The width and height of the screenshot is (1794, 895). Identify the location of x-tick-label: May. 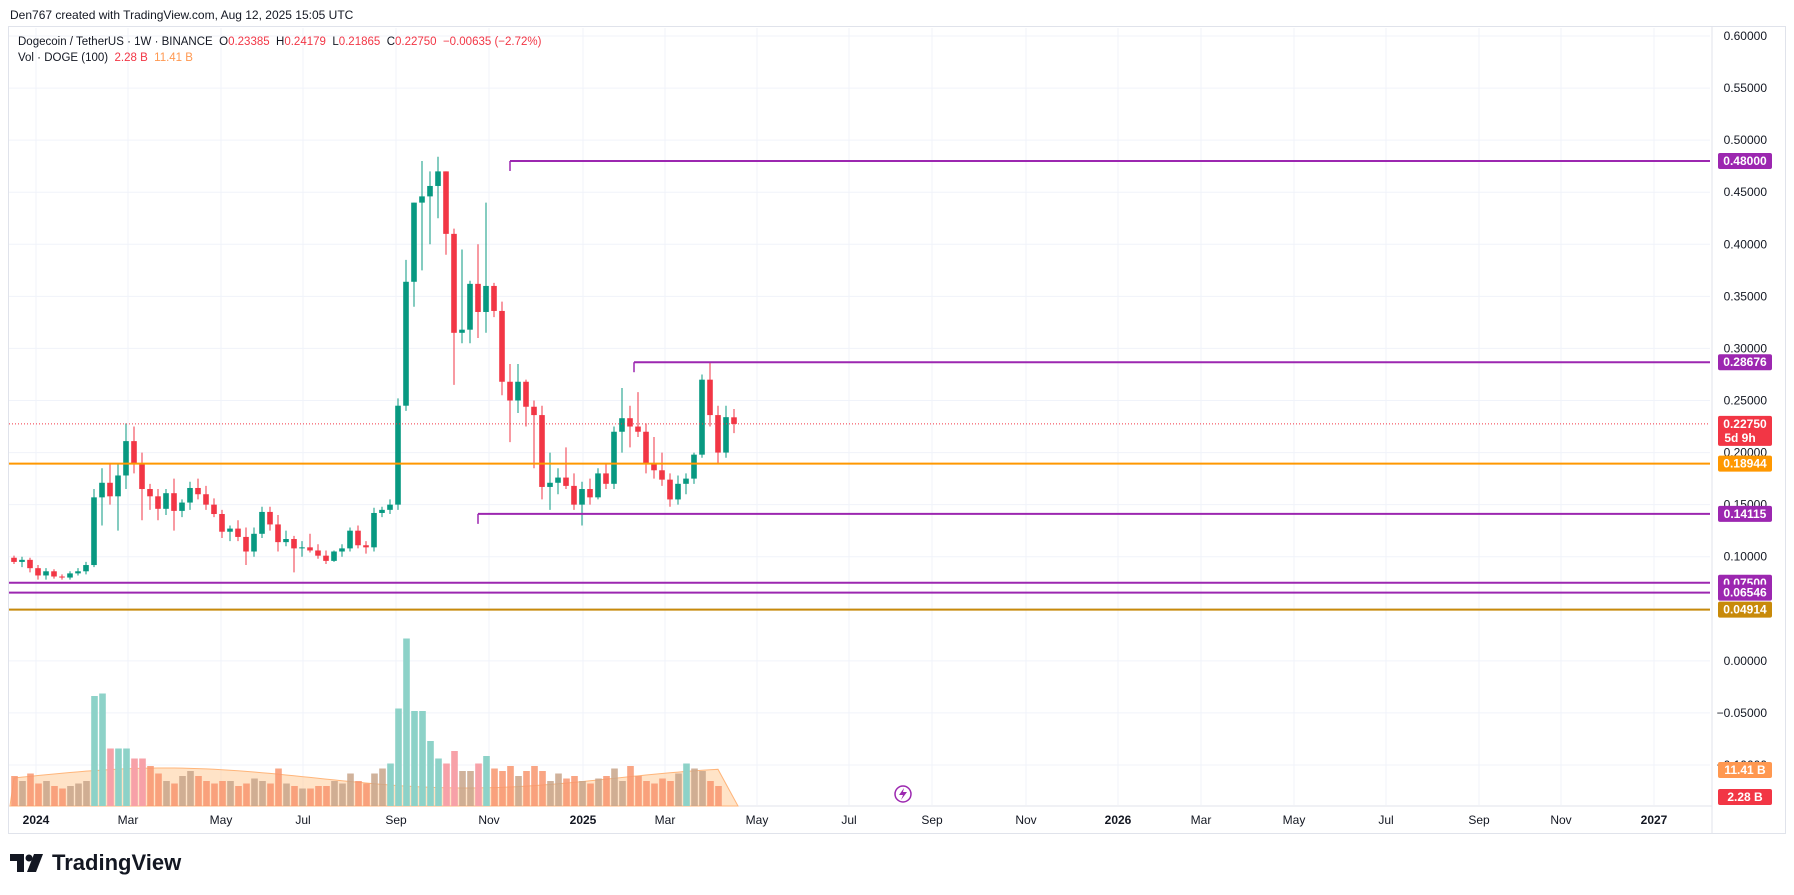
(221, 820).